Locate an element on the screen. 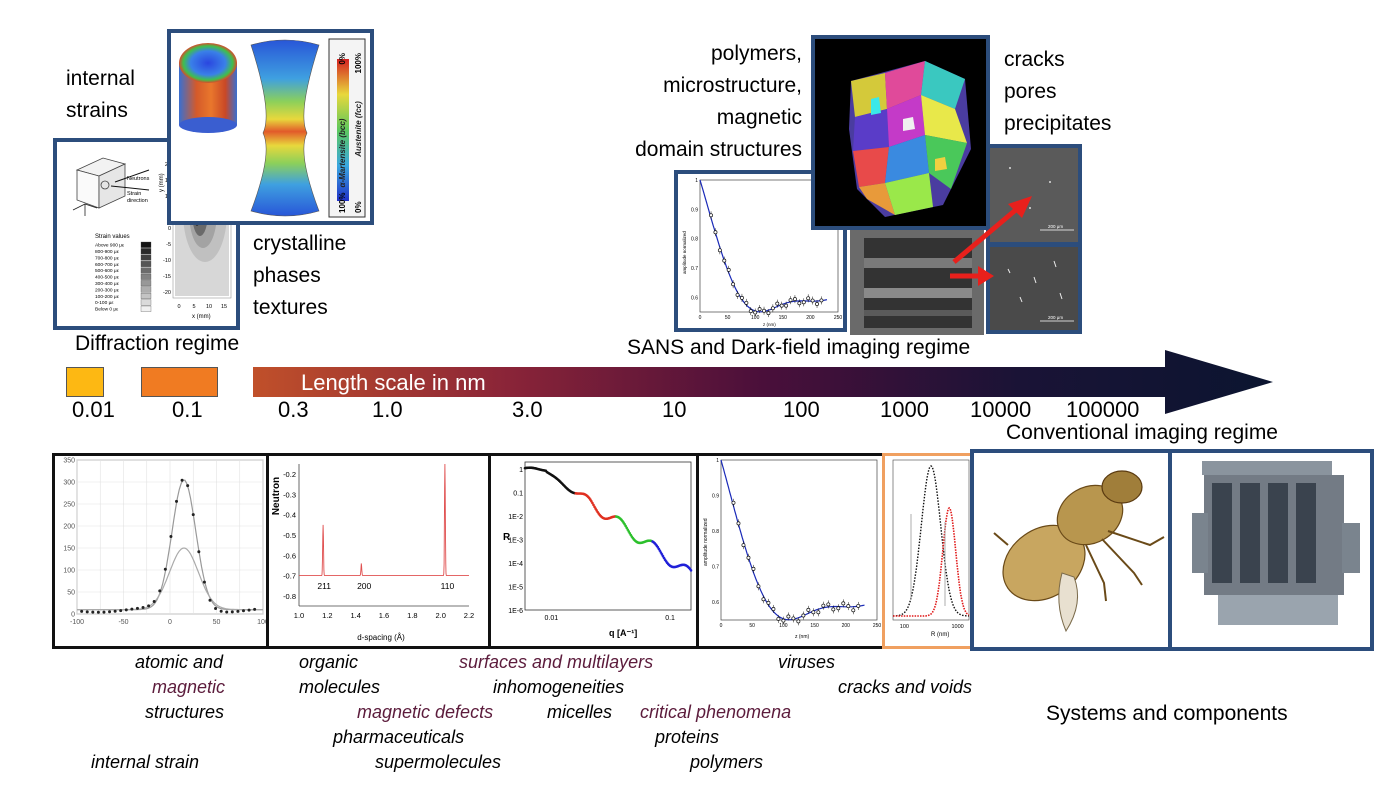 The image size is (1394, 785). label-line: precipitates is located at coordinates (1058, 123).